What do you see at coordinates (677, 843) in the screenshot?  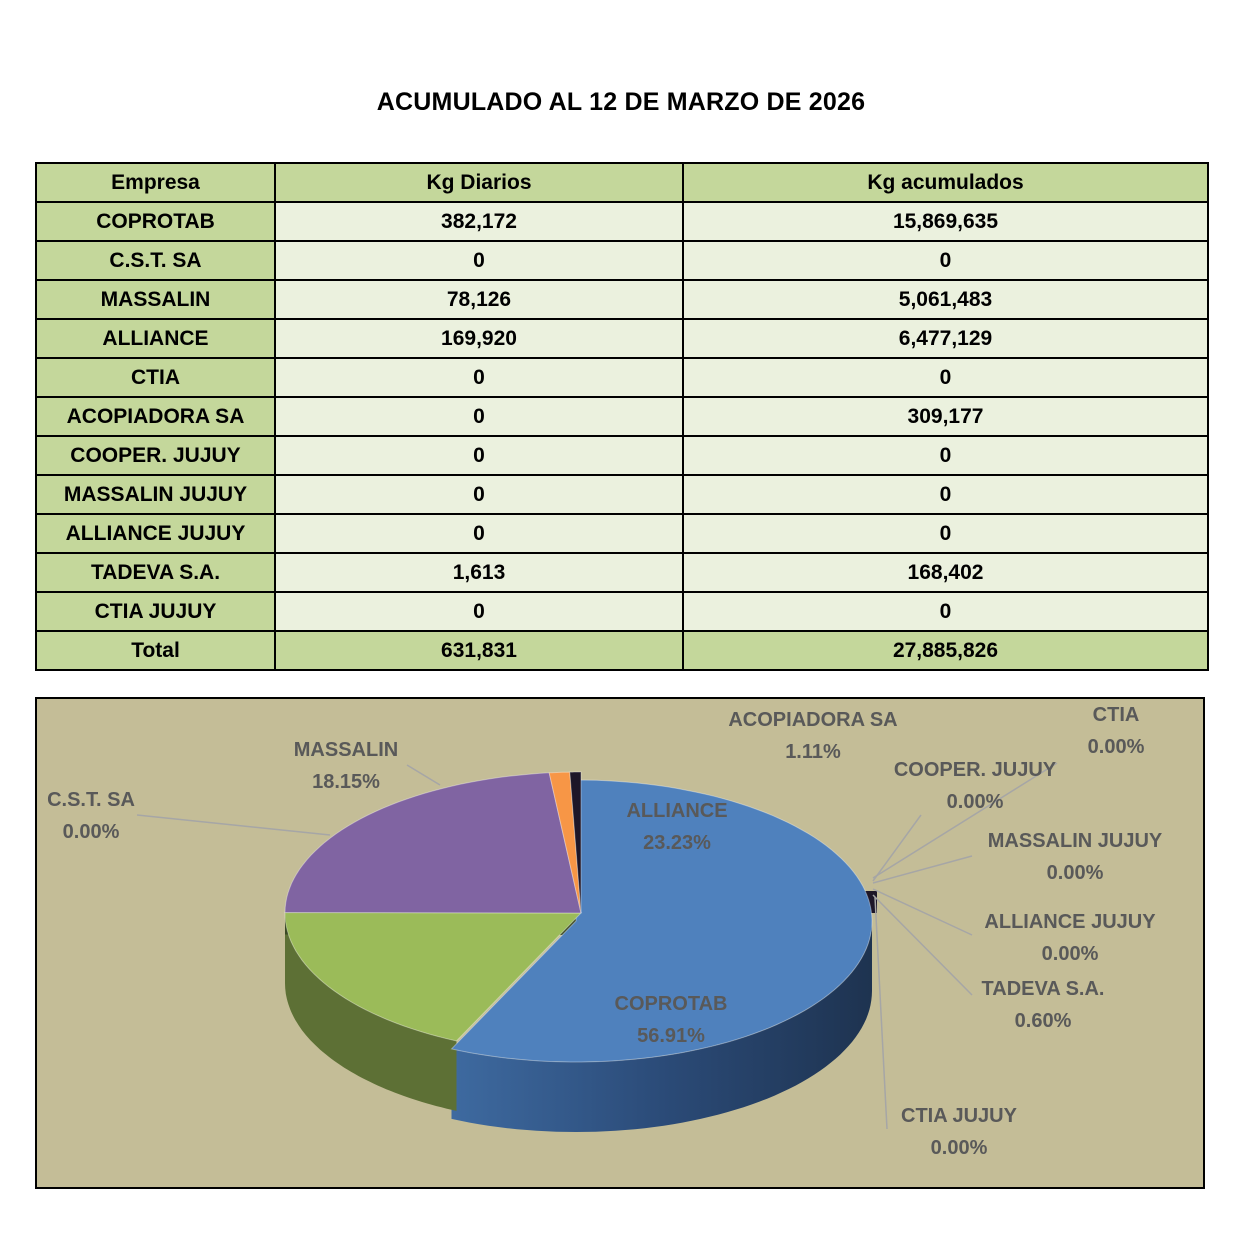 I see `data-label-pct-alliance: 23.23%` at bounding box center [677, 843].